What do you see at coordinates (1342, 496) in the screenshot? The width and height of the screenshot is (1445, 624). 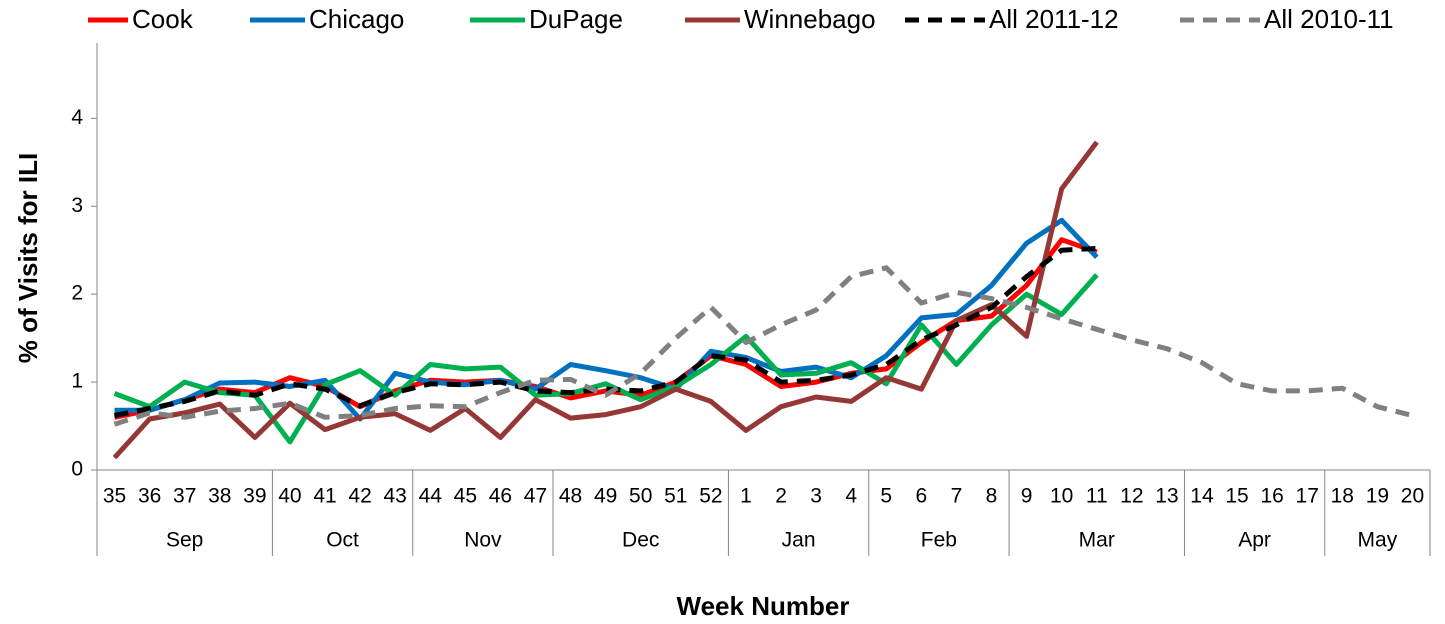 I see `x-tick-label: 18` at bounding box center [1342, 496].